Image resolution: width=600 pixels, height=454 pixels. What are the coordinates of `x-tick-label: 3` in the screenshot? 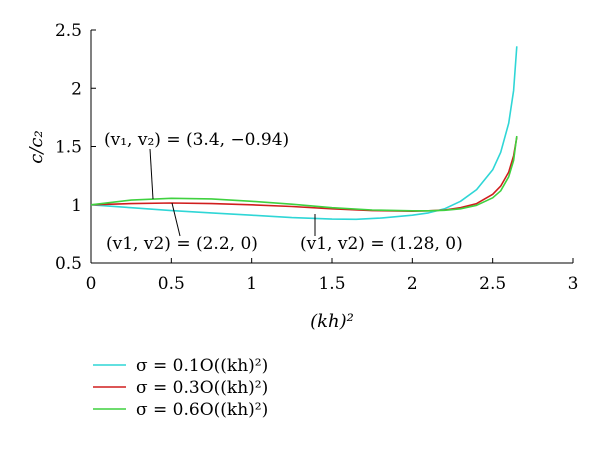 It's located at (573, 284).